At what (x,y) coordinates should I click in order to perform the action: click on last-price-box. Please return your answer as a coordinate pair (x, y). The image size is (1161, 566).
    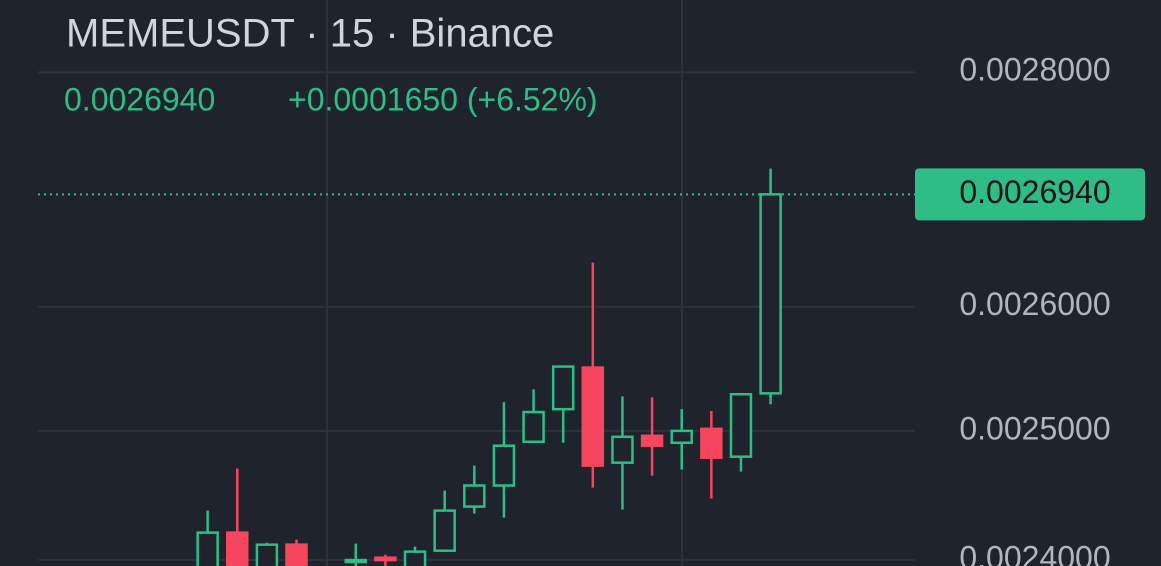
    Looking at the image, I should click on (1030, 194).